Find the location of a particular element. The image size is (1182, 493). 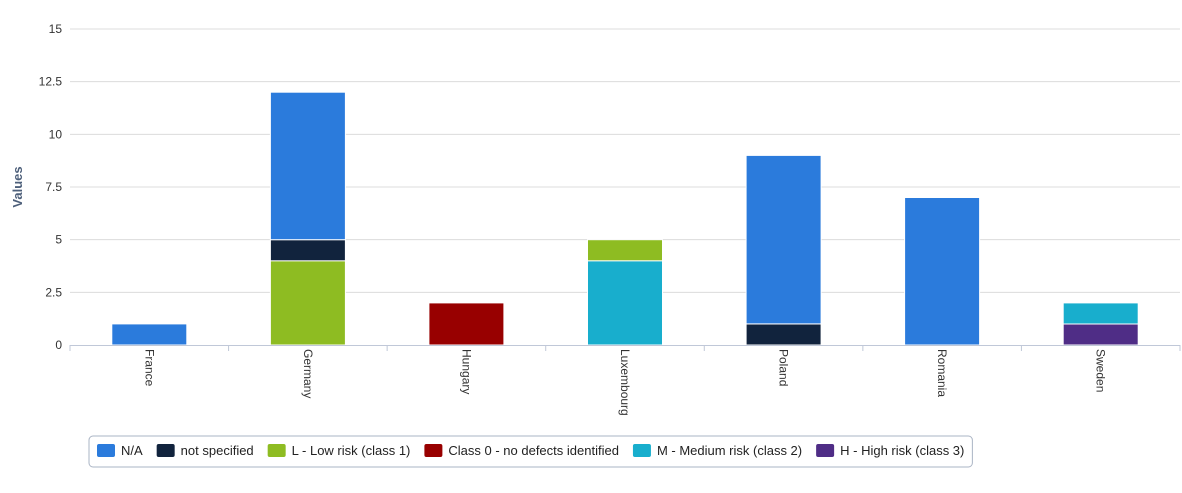

legend-label: N/A is located at coordinates (132, 450).